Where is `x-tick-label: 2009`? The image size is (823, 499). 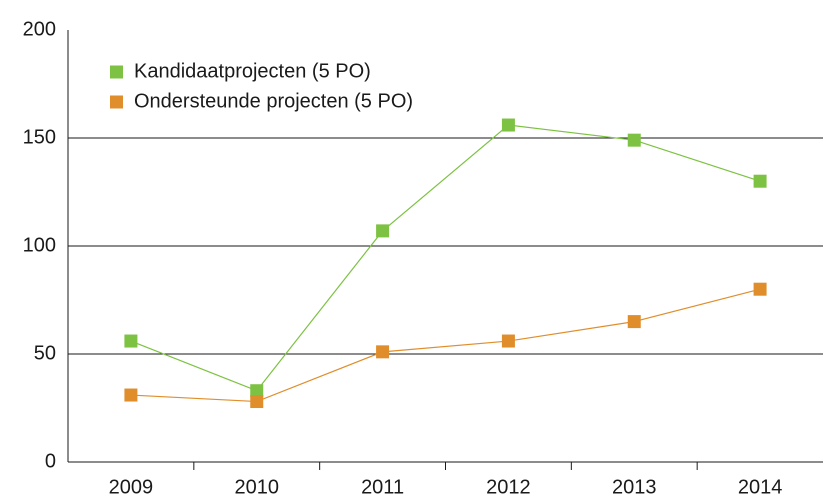 x-tick-label: 2009 is located at coordinates (131, 487).